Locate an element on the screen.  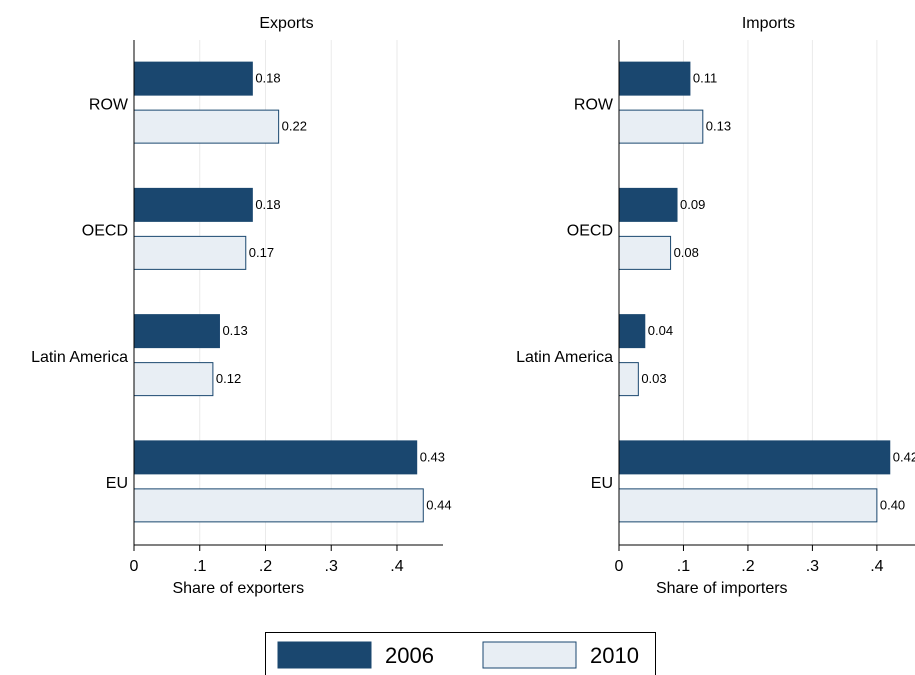
value-label: 0.44 is located at coordinates (438, 504).